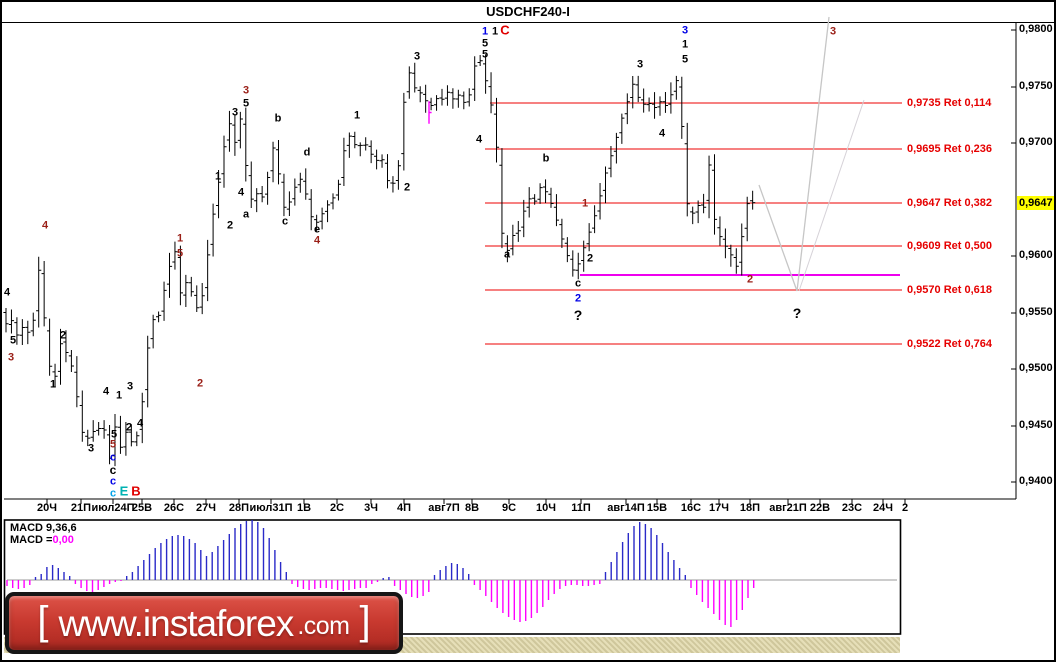 Image resolution: width=1056 pixels, height=662 pixels. I want to click on instaforex-watermark: [ www.instaforex .com ], so click(204, 623).